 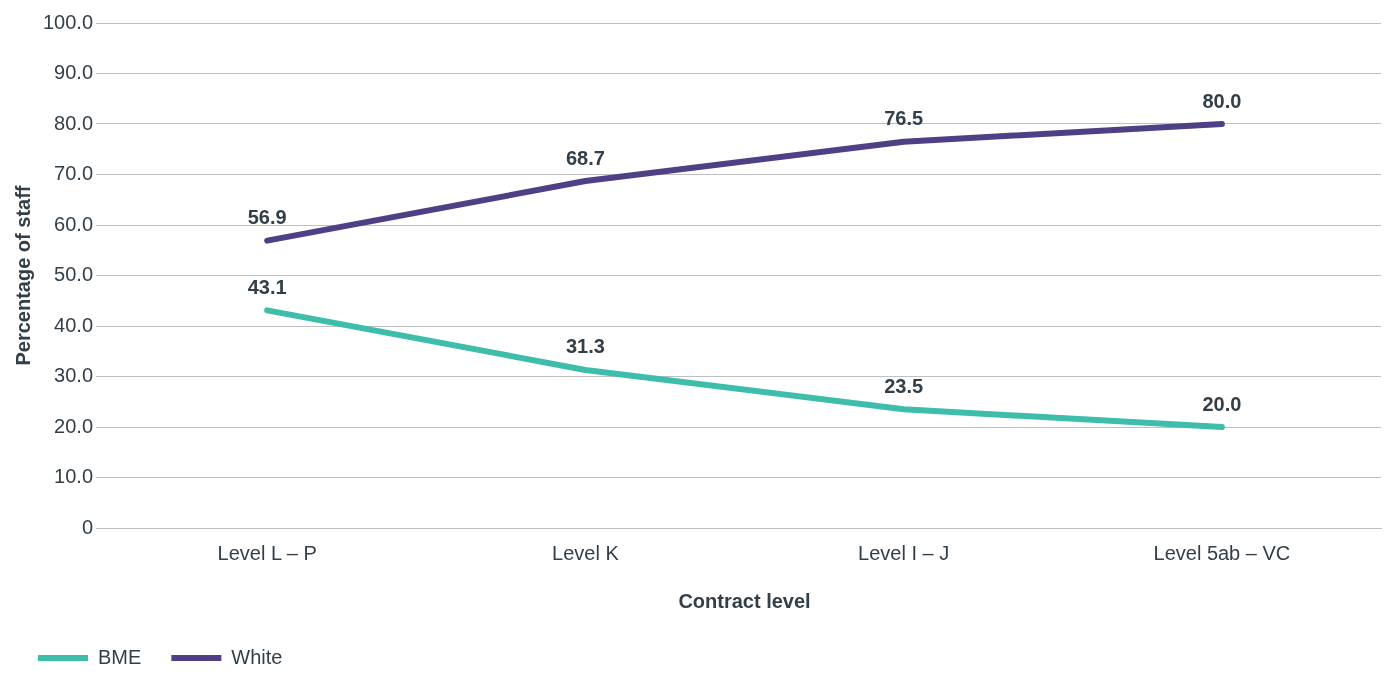 What do you see at coordinates (74, 476) in the screenshot?
I see `y-tick-label: 10.0` at bounding box center [74, 476].